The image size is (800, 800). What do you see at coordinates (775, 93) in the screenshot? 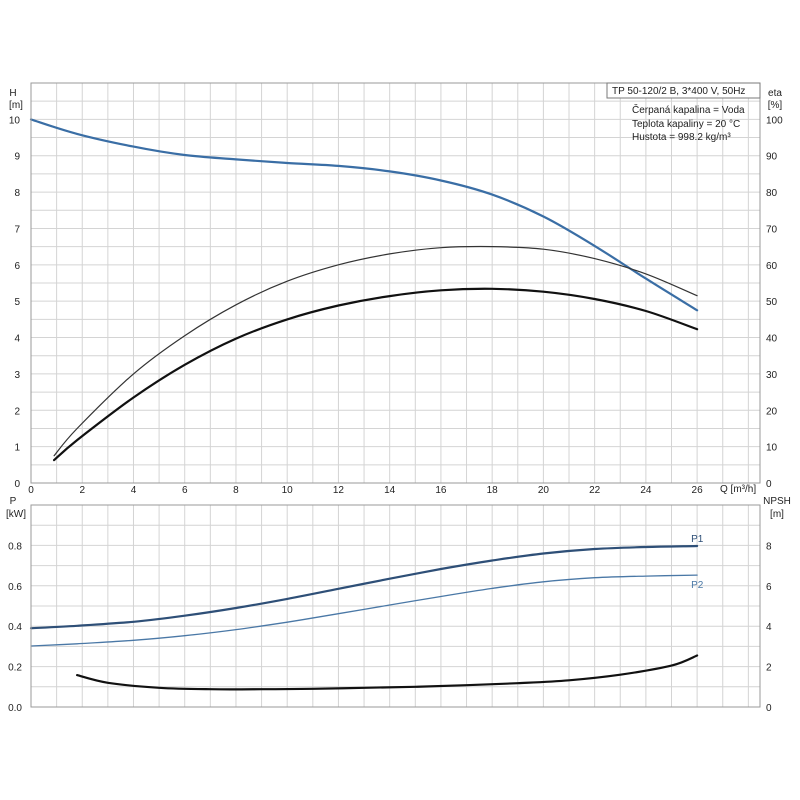
I see `eta-axis-title: eta` at bounding box center [775, 93].